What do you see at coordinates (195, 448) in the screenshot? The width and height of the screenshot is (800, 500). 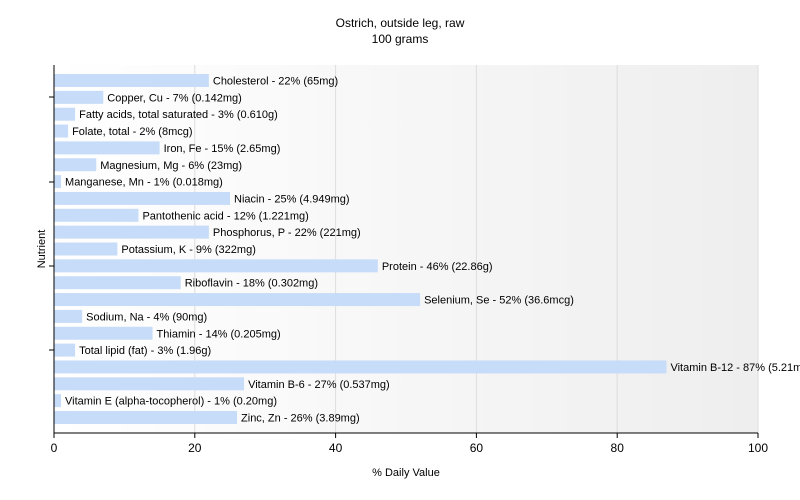 I see `x-tick-label: 20` at bounding box center [195, 448].